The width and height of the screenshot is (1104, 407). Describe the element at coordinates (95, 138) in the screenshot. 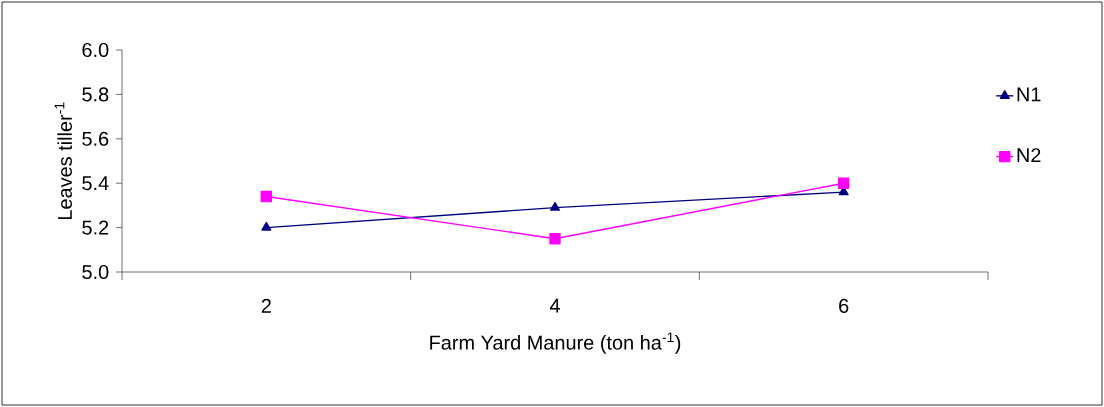

I see `y-tick-label: 5.6` at that location.